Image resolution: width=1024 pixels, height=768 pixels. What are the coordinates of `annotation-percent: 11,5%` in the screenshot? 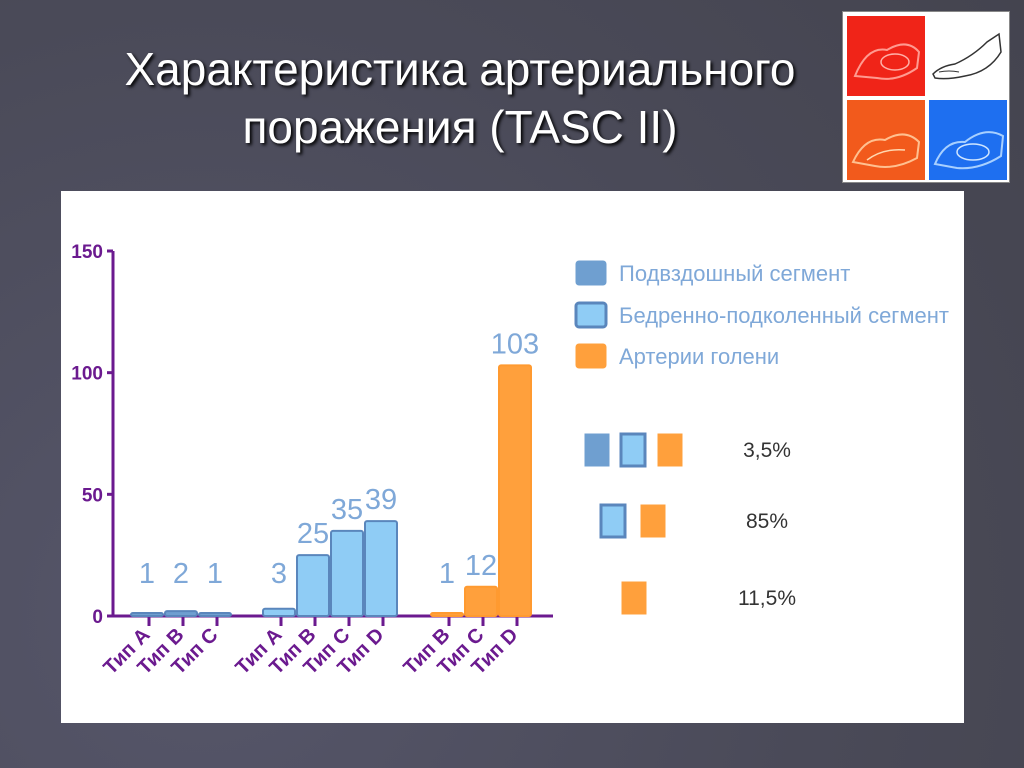 It's located at (767, 598).